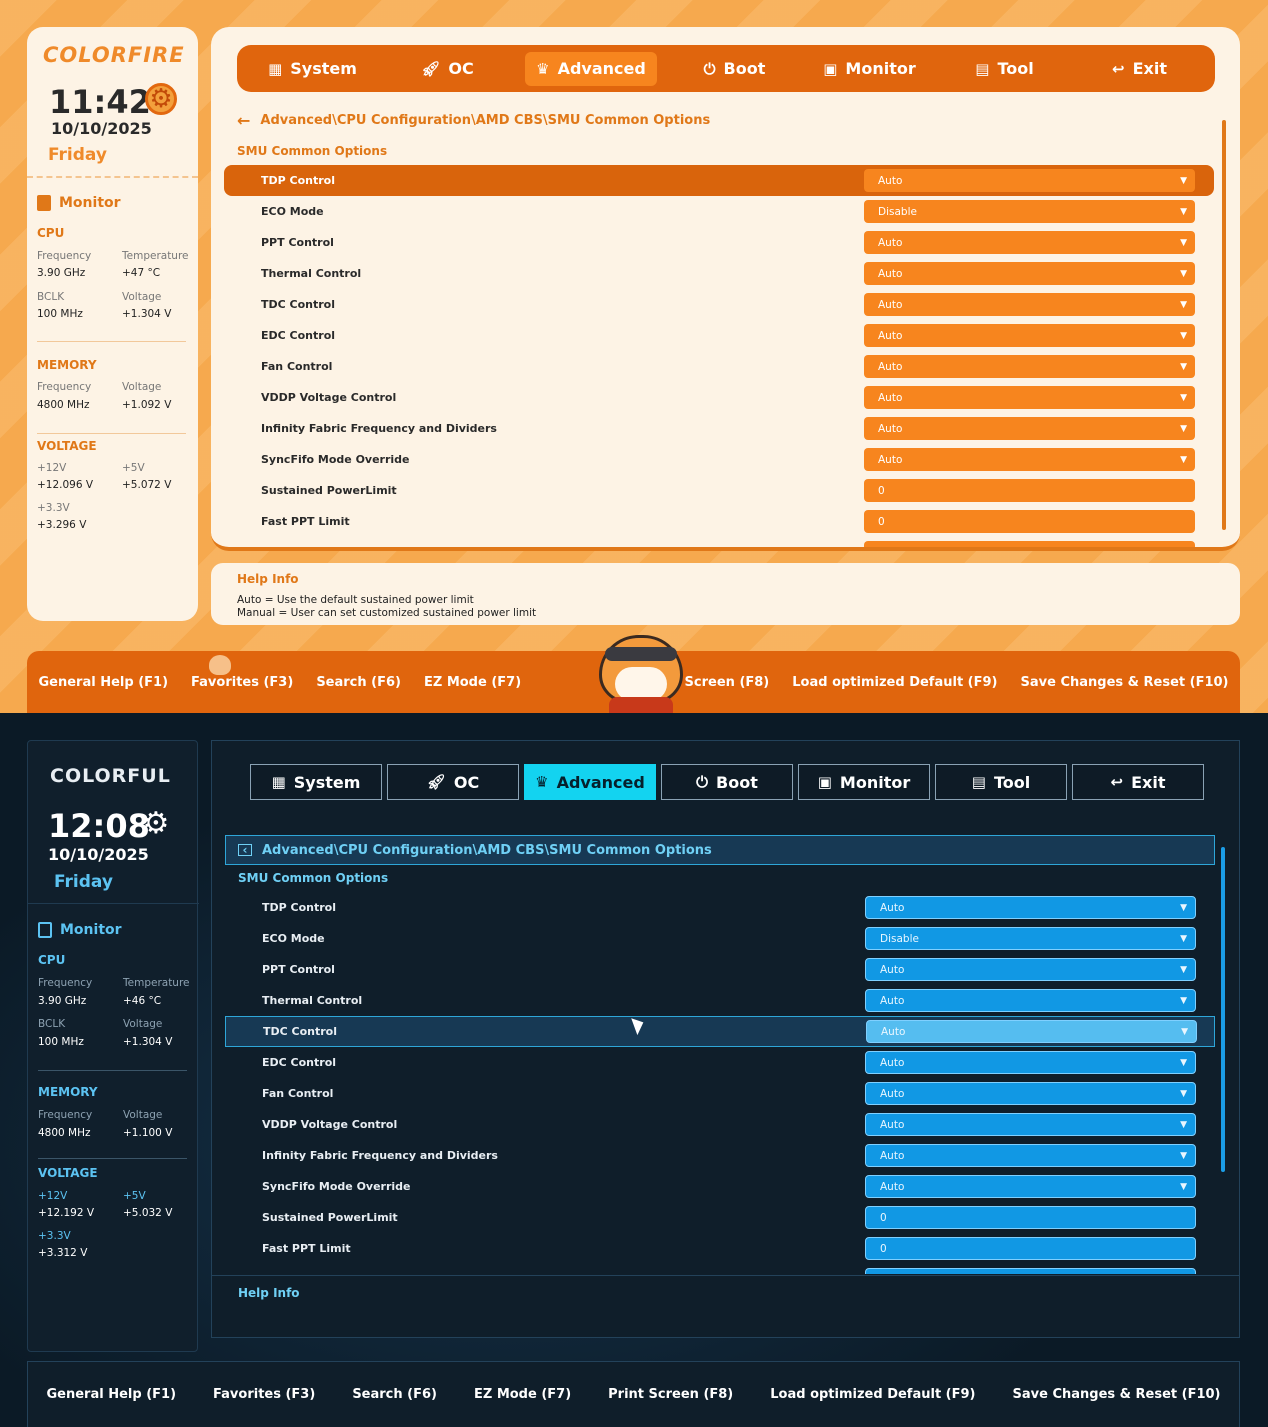 The width and height of the screenshot is (1268, 1427). What do you see at coordinates (147, 485) in the screenshot?
I see `v5-value: +5.072 V` at bounding box center [147, 485].